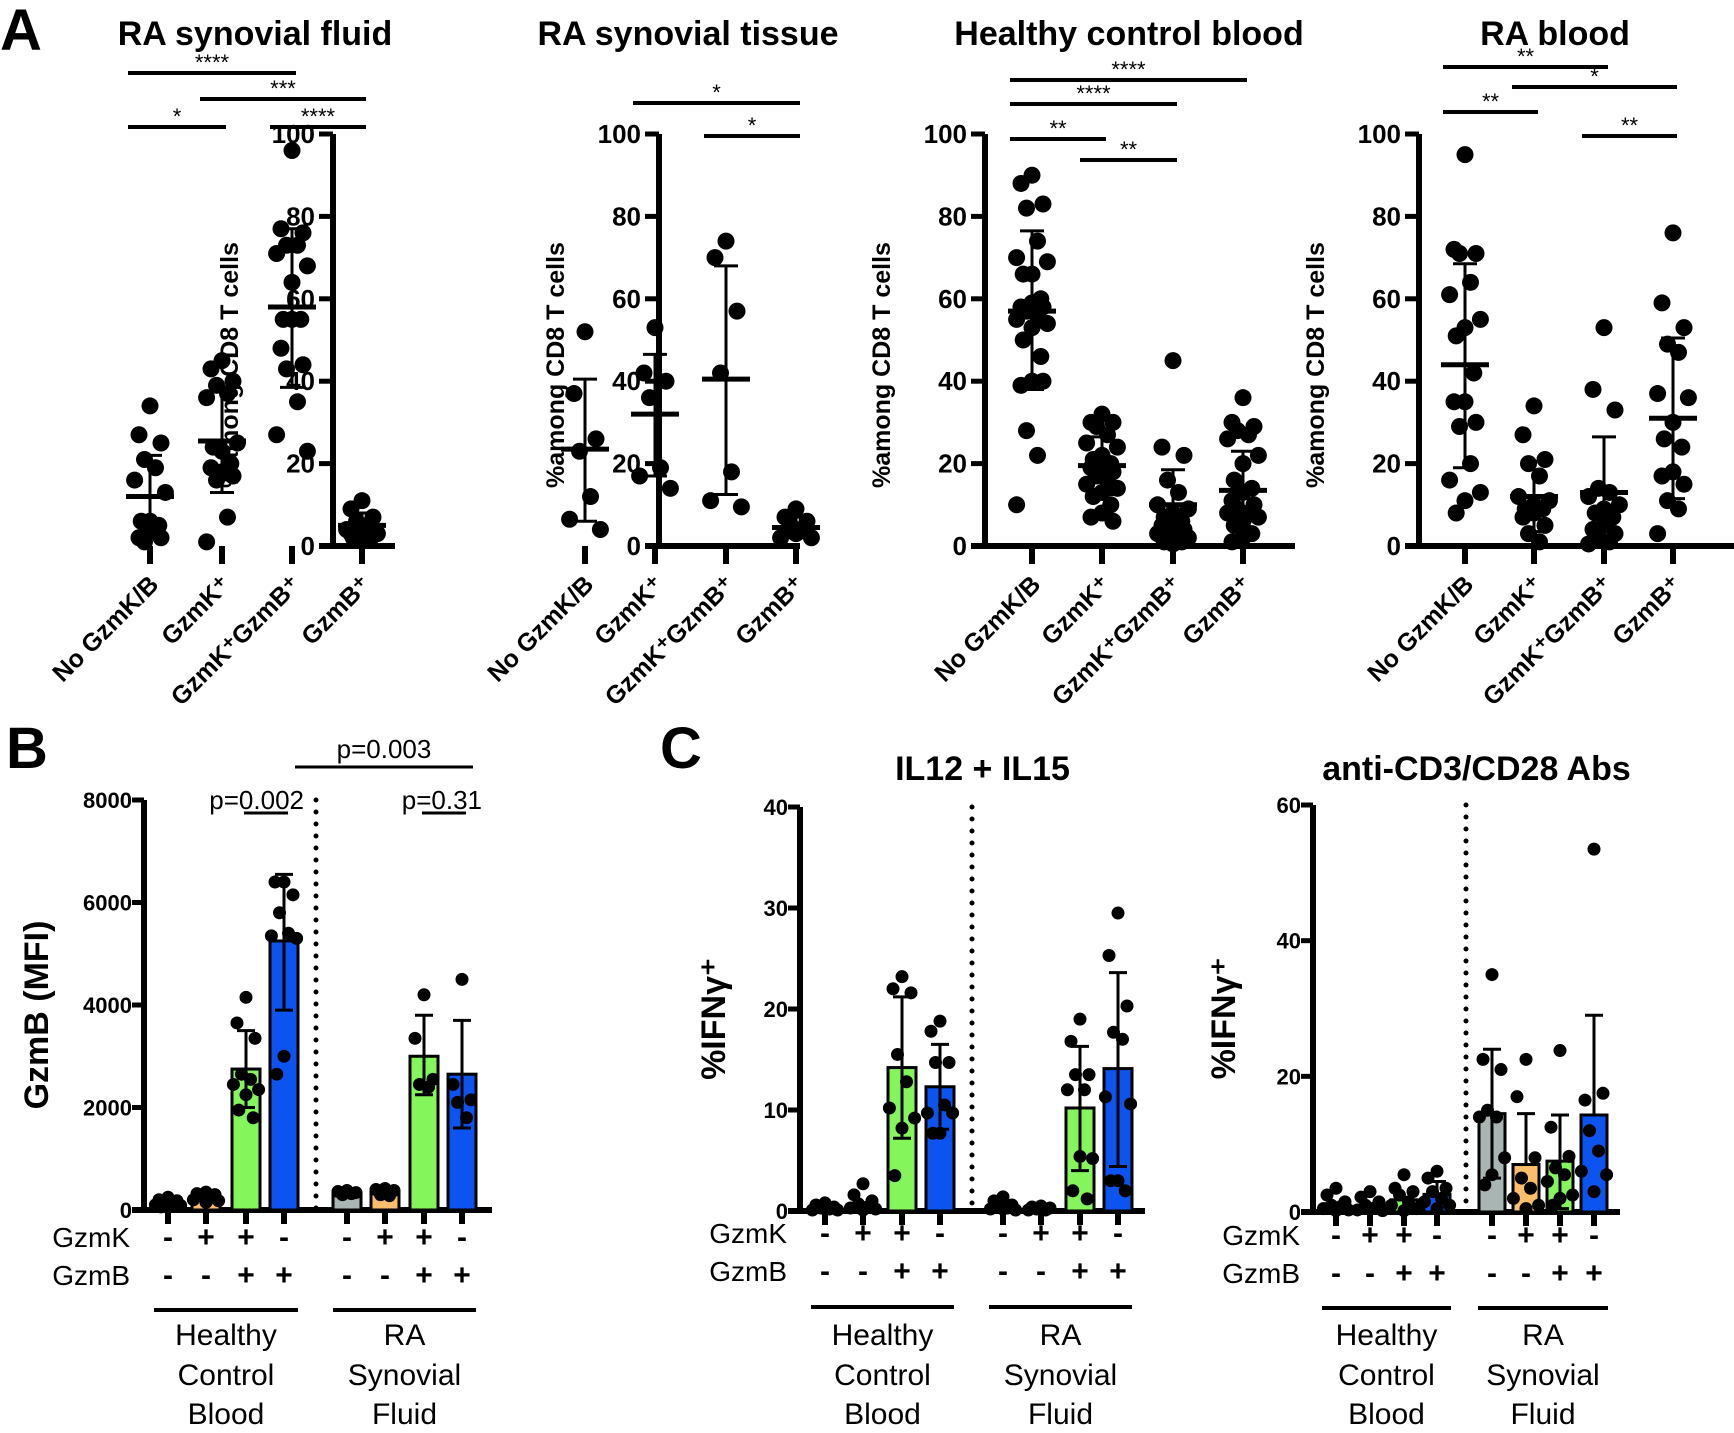 The height and width of the screenshot is (1433, 1734). What do you see at coordinates (952, 464) in the screenshot?
I see `y-tick-label: 20` at bounding box center [952, 464].